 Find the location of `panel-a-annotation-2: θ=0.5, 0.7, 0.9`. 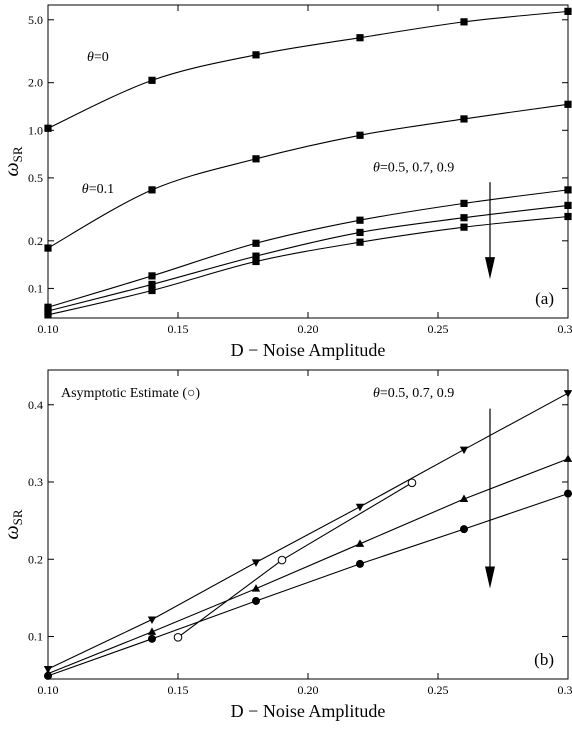

panel-a-annotation-2: θ=0.5, 0.7, 0.9 is located at coordinates (413, 167).